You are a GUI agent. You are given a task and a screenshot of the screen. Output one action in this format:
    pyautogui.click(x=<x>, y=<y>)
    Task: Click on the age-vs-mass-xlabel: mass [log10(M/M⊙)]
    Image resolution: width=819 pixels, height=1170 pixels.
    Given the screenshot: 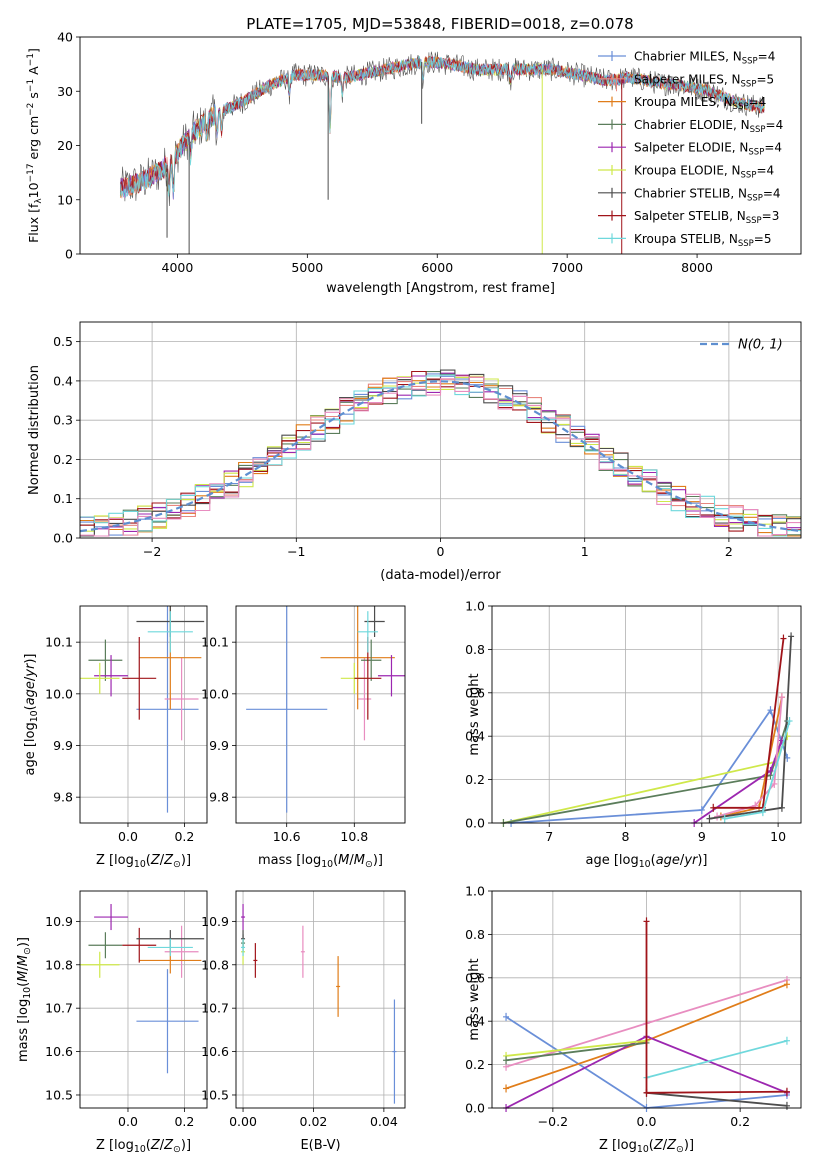 What is the action you would take?
    pyautogui.click(x=320, y=861)
    